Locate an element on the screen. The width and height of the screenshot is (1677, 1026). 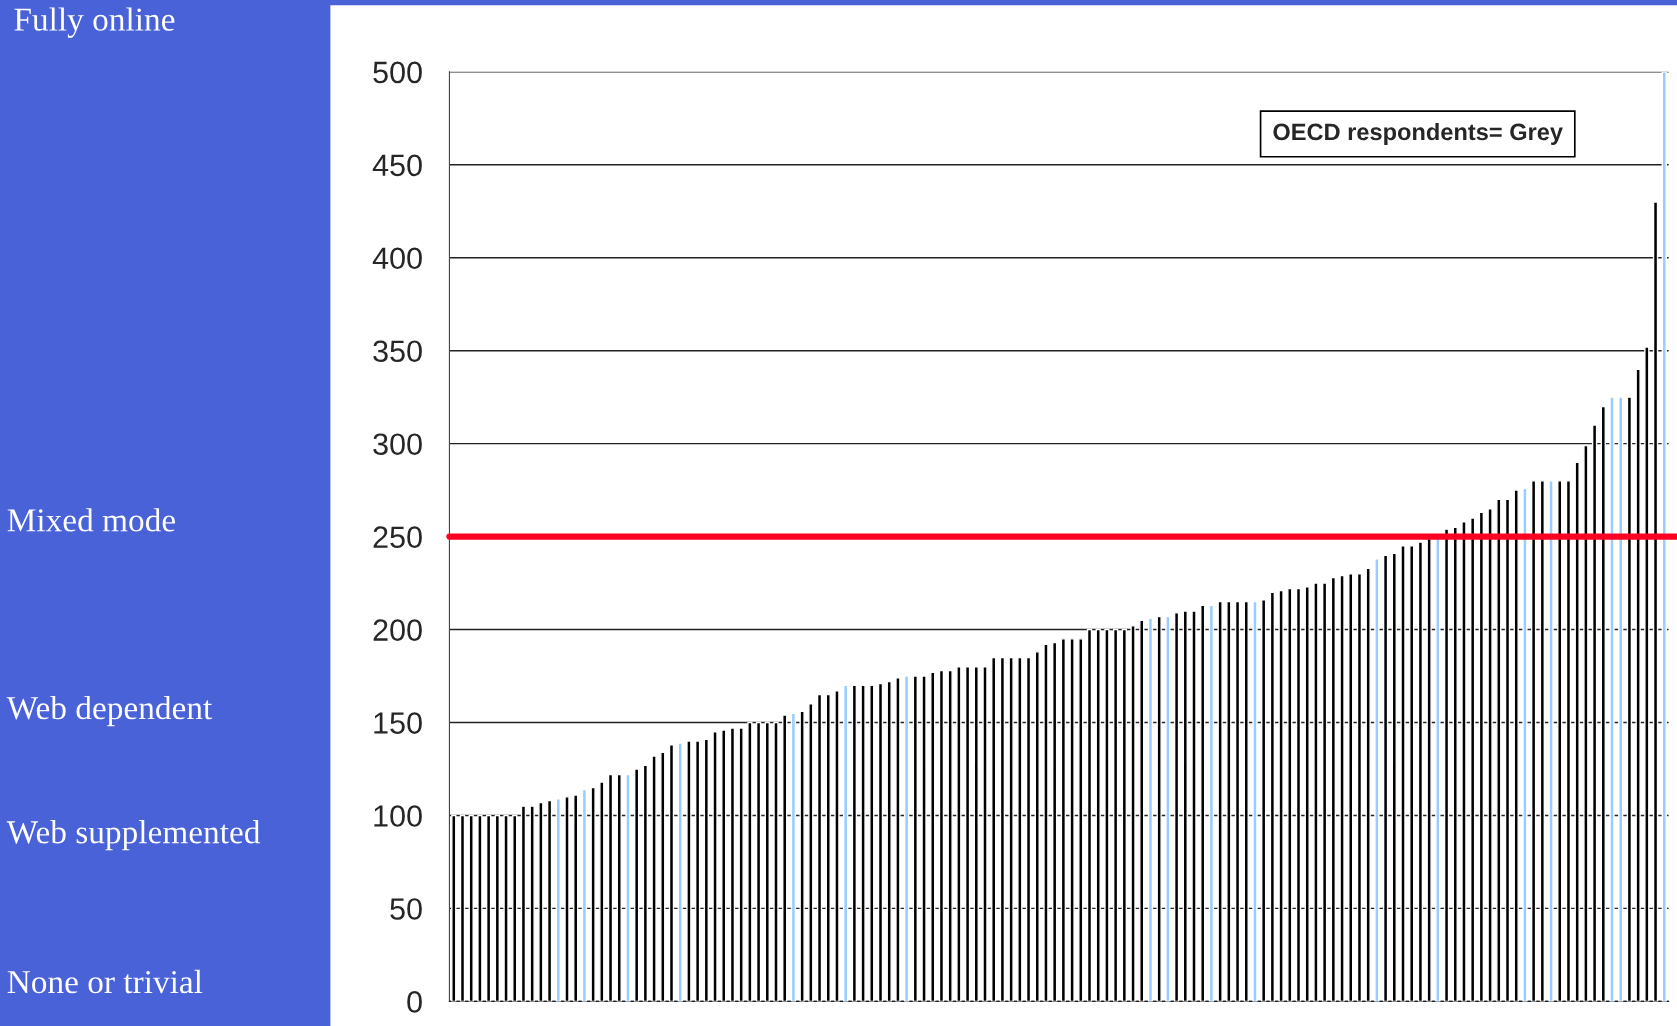
y-tick-label: 350 is located at coordinates (397, 351).